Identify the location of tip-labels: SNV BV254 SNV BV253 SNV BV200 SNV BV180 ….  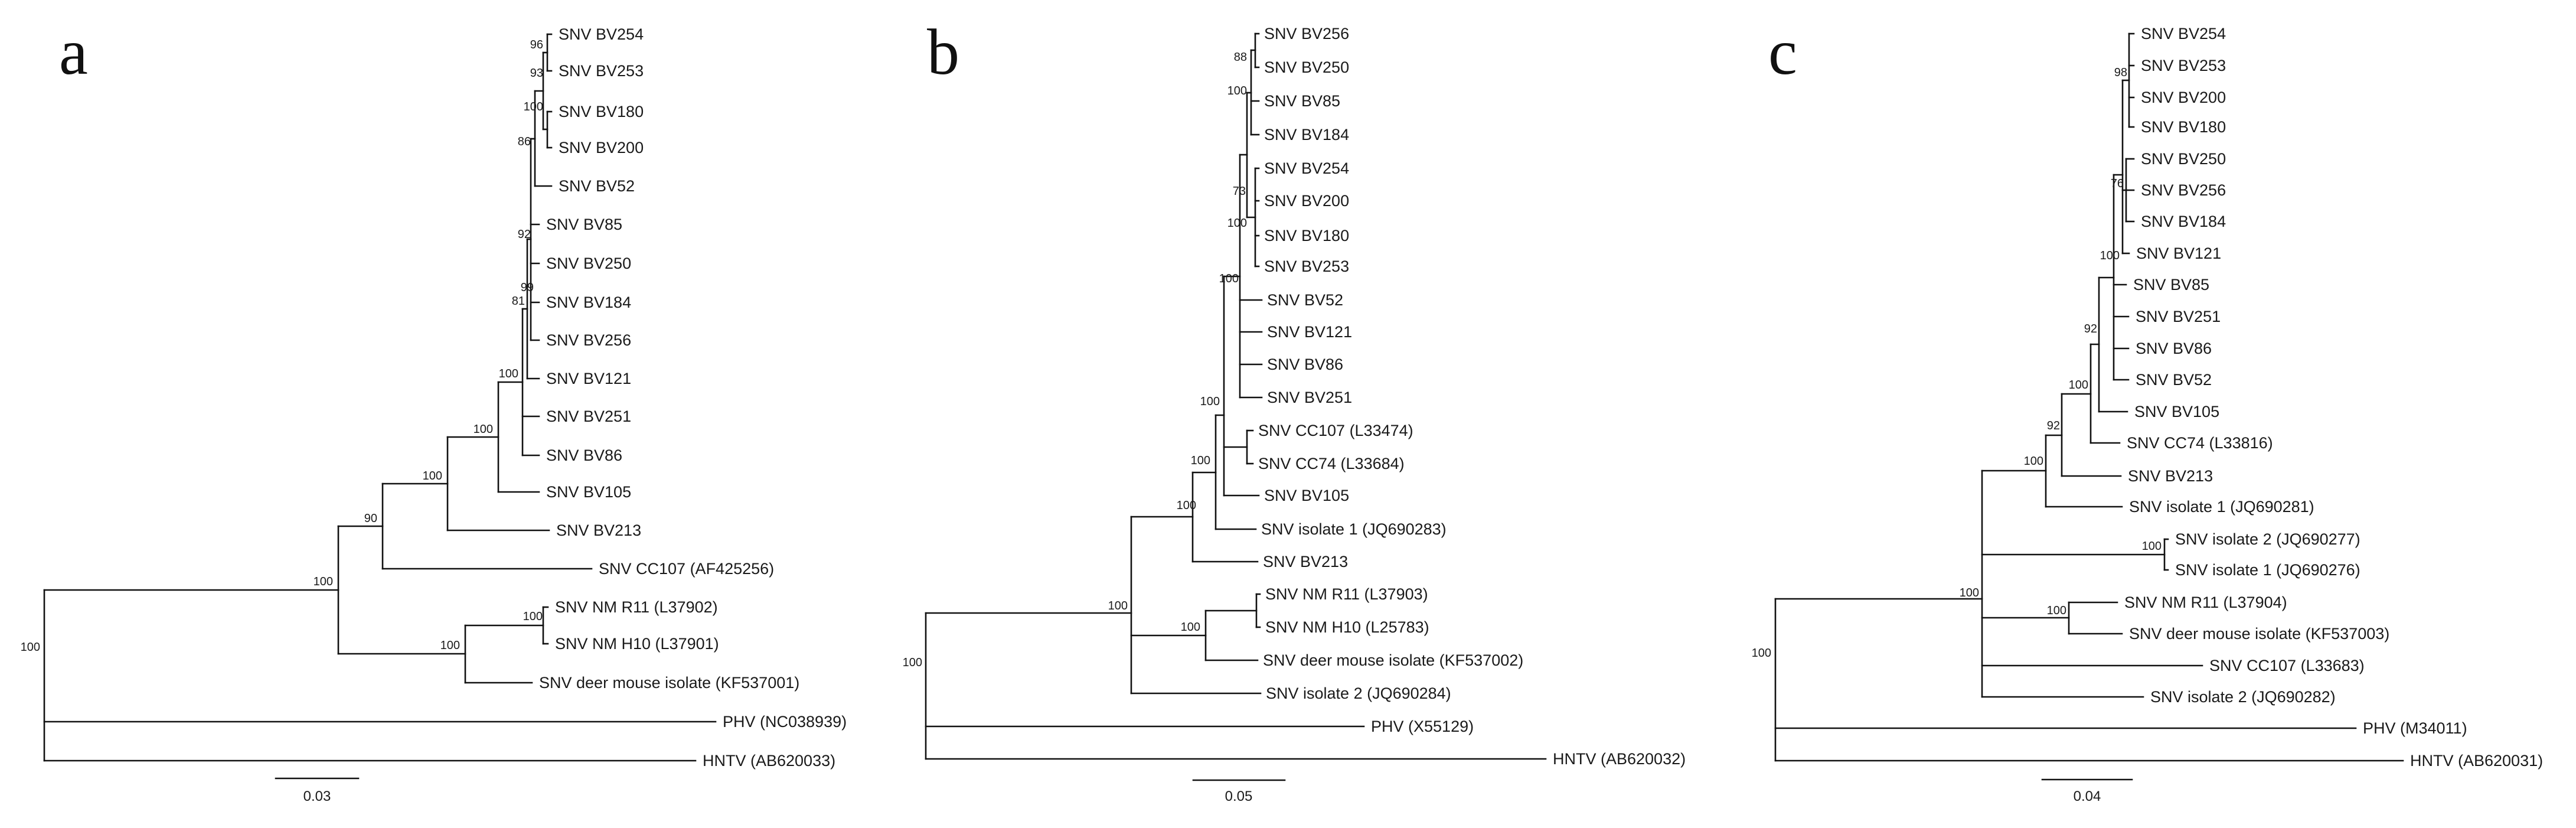
(2333, 397).